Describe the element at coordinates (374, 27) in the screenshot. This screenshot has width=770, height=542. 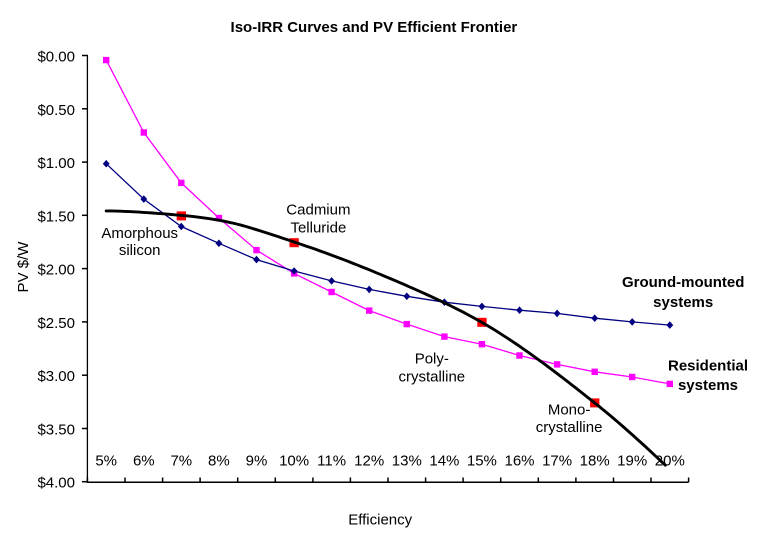
I see `svg-text:Iso-IRR Curves and PV Efficien: Iso-IRR Curves and PV Efficient Frontier` at that location.